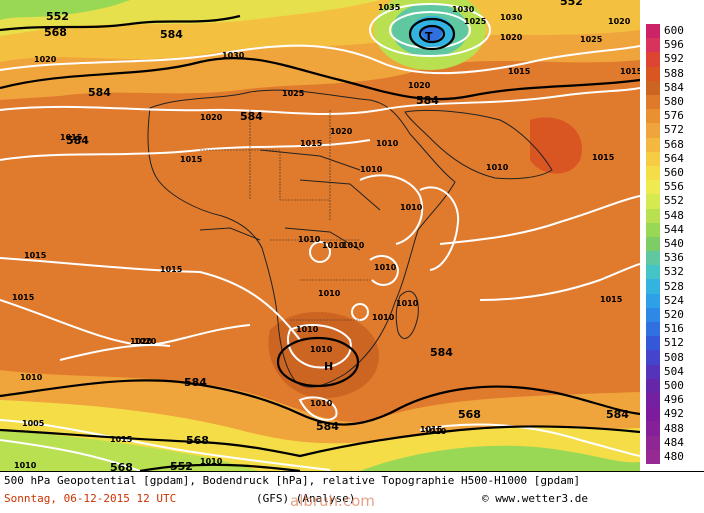 Image resolution: width=704 pixels, height=513 pixels. What do you see at coordinates (674, 45) in the screenshot?
I see `colorbar-tick-label: 596` at bounding box center [674, 45].